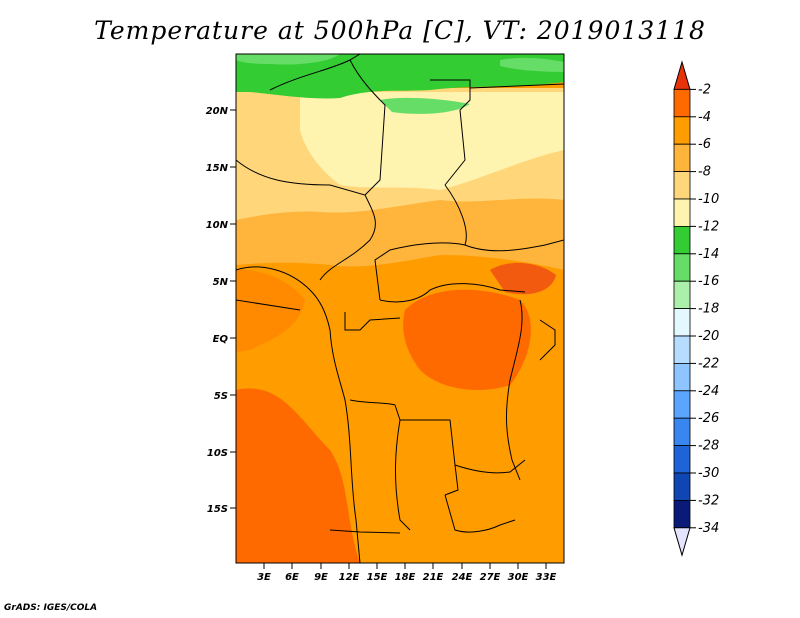 Image resolution: width=800 pixels, height=618 pixels. Describe the element at coordinates (708, 500) in the screenshot. I see `colorbar-label: -32` at that location.